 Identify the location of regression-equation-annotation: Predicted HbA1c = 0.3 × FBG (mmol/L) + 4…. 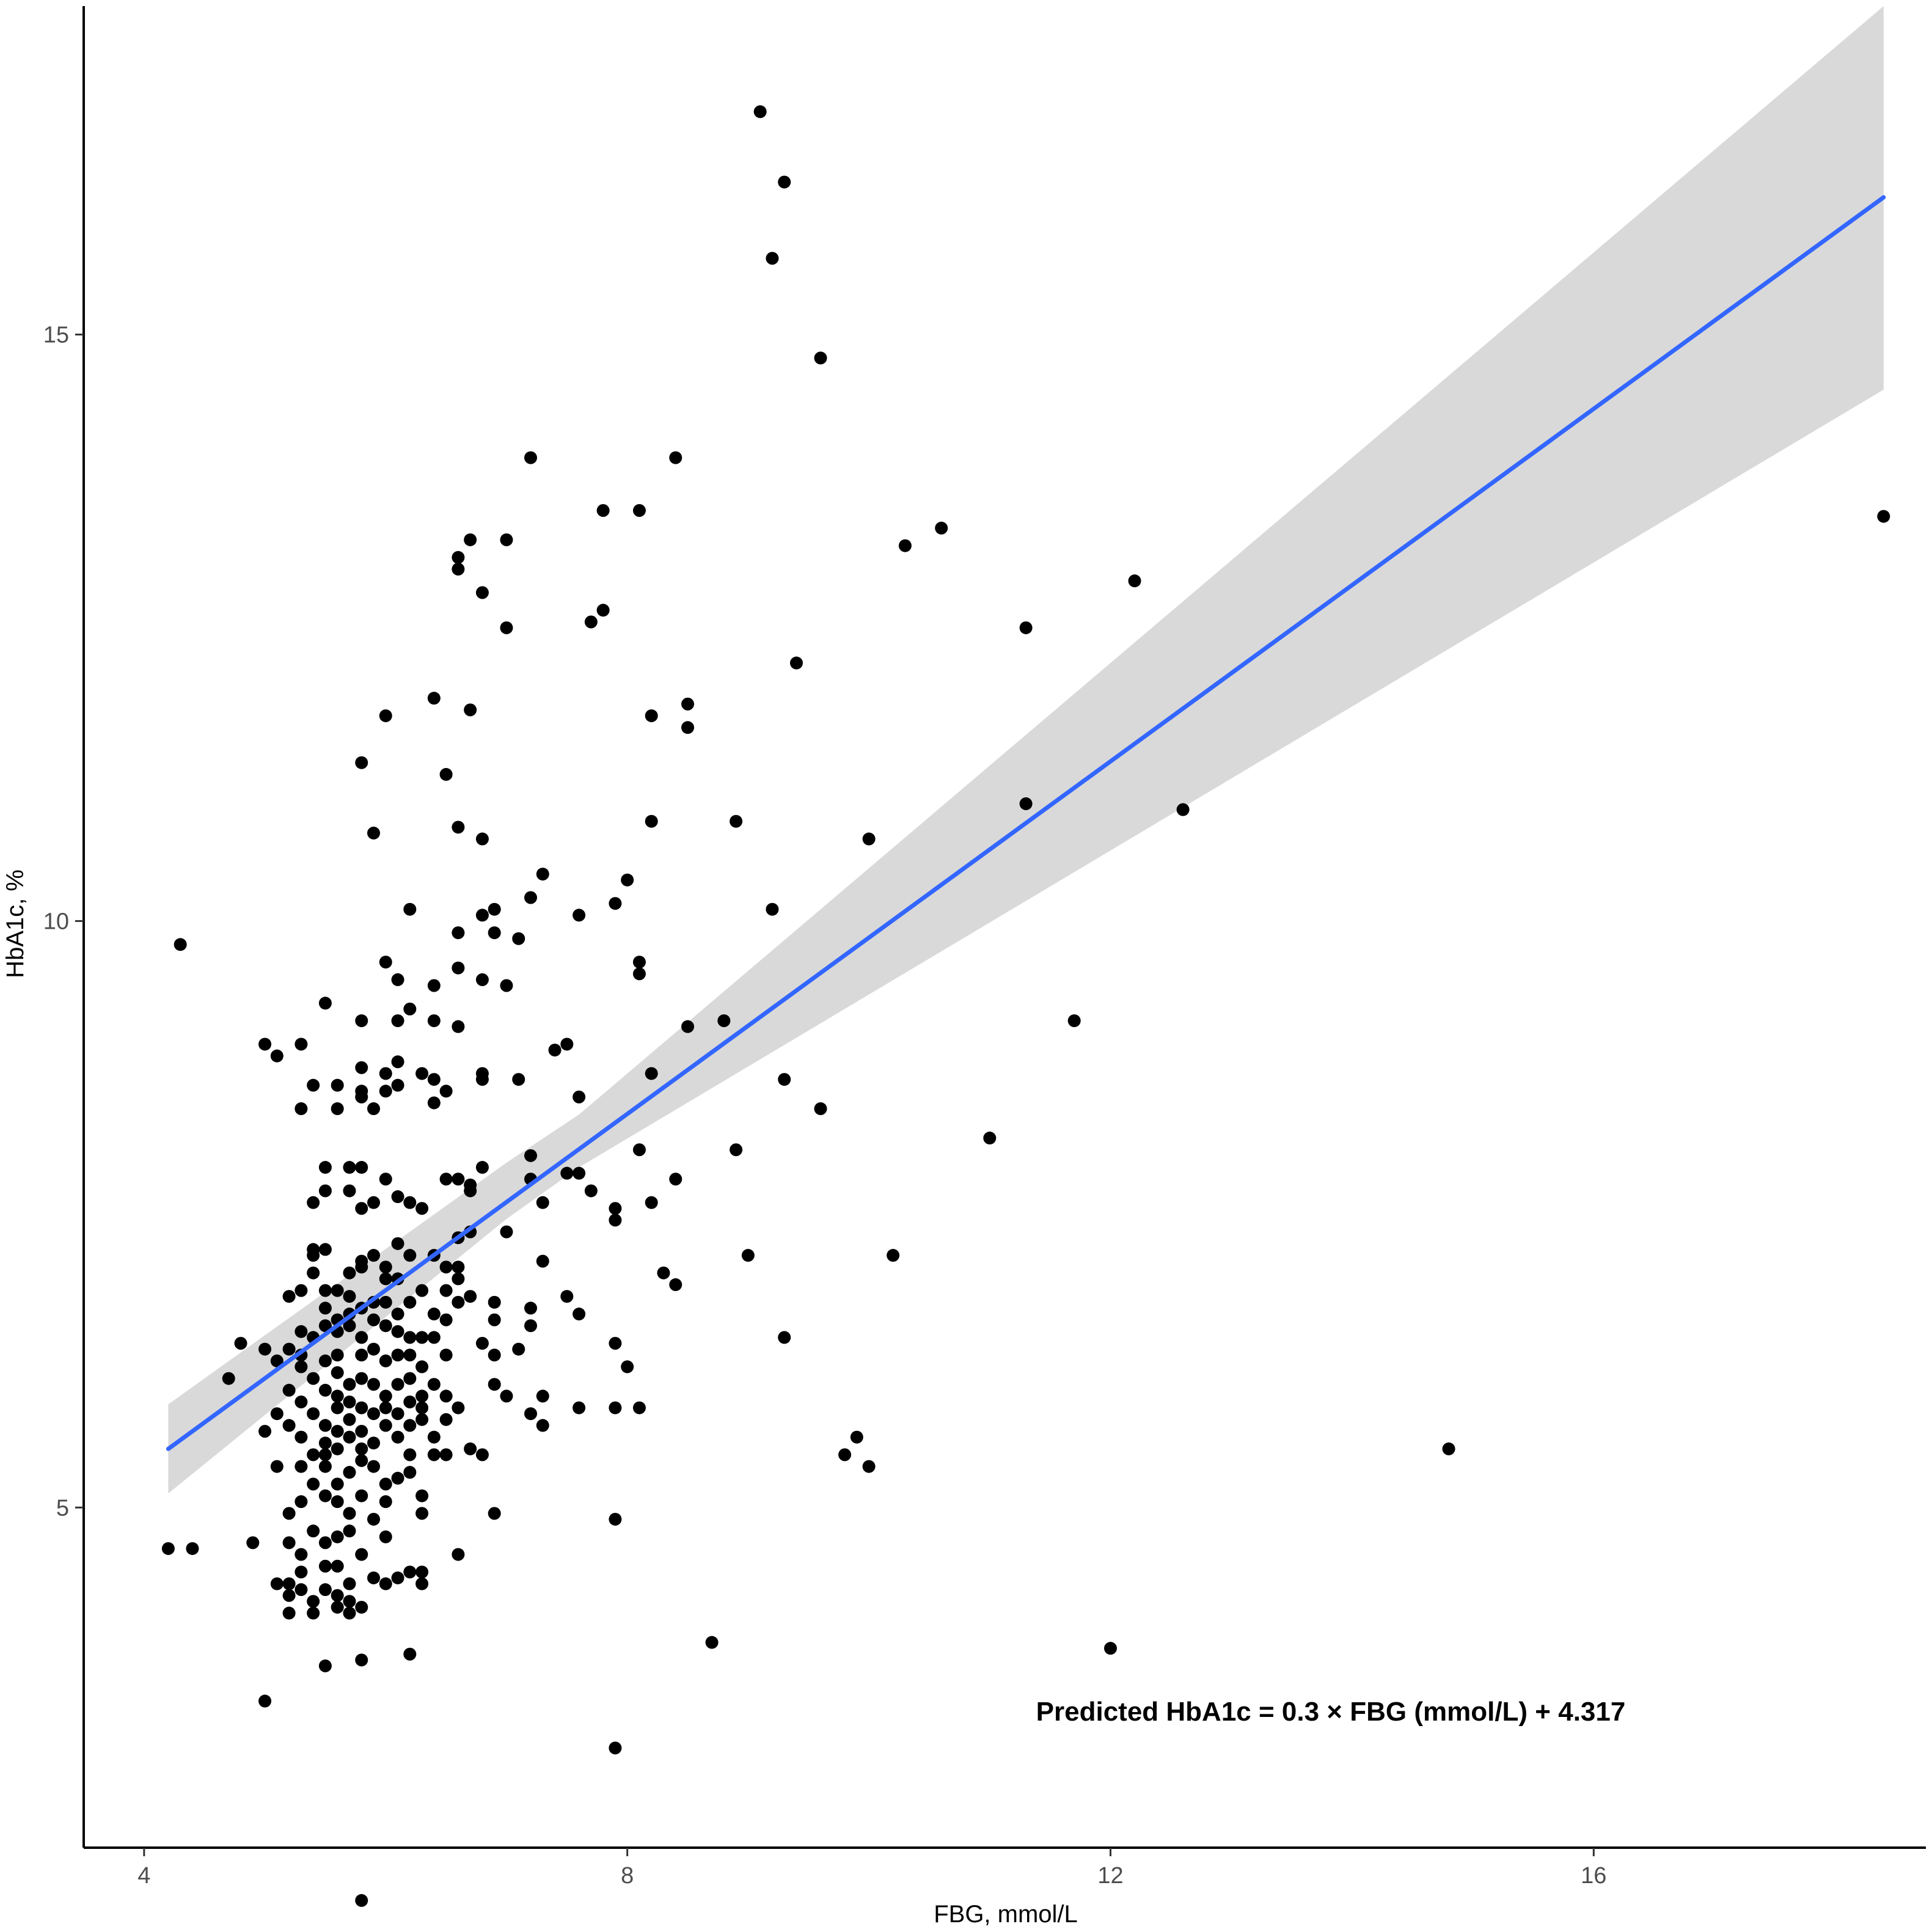
(1331, 1712).